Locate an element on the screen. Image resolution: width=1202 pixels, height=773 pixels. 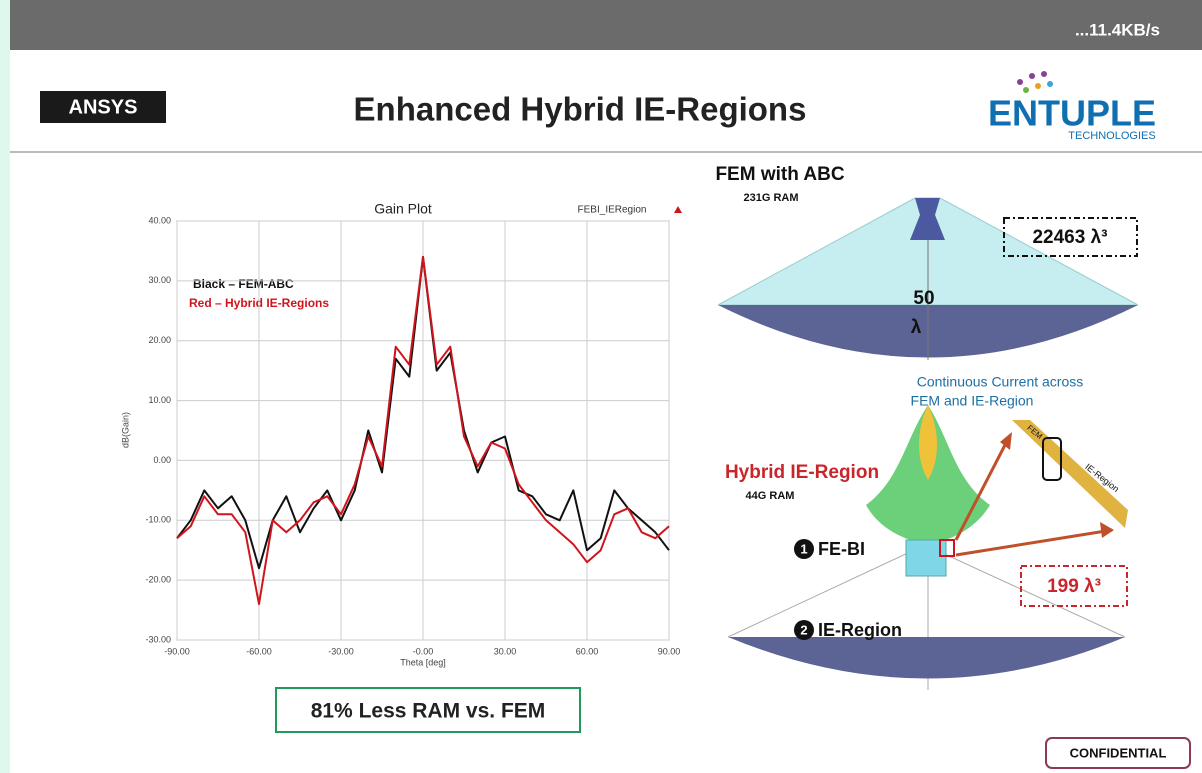
x-tick-label: 30.00 is located at coordinates (505, 651).